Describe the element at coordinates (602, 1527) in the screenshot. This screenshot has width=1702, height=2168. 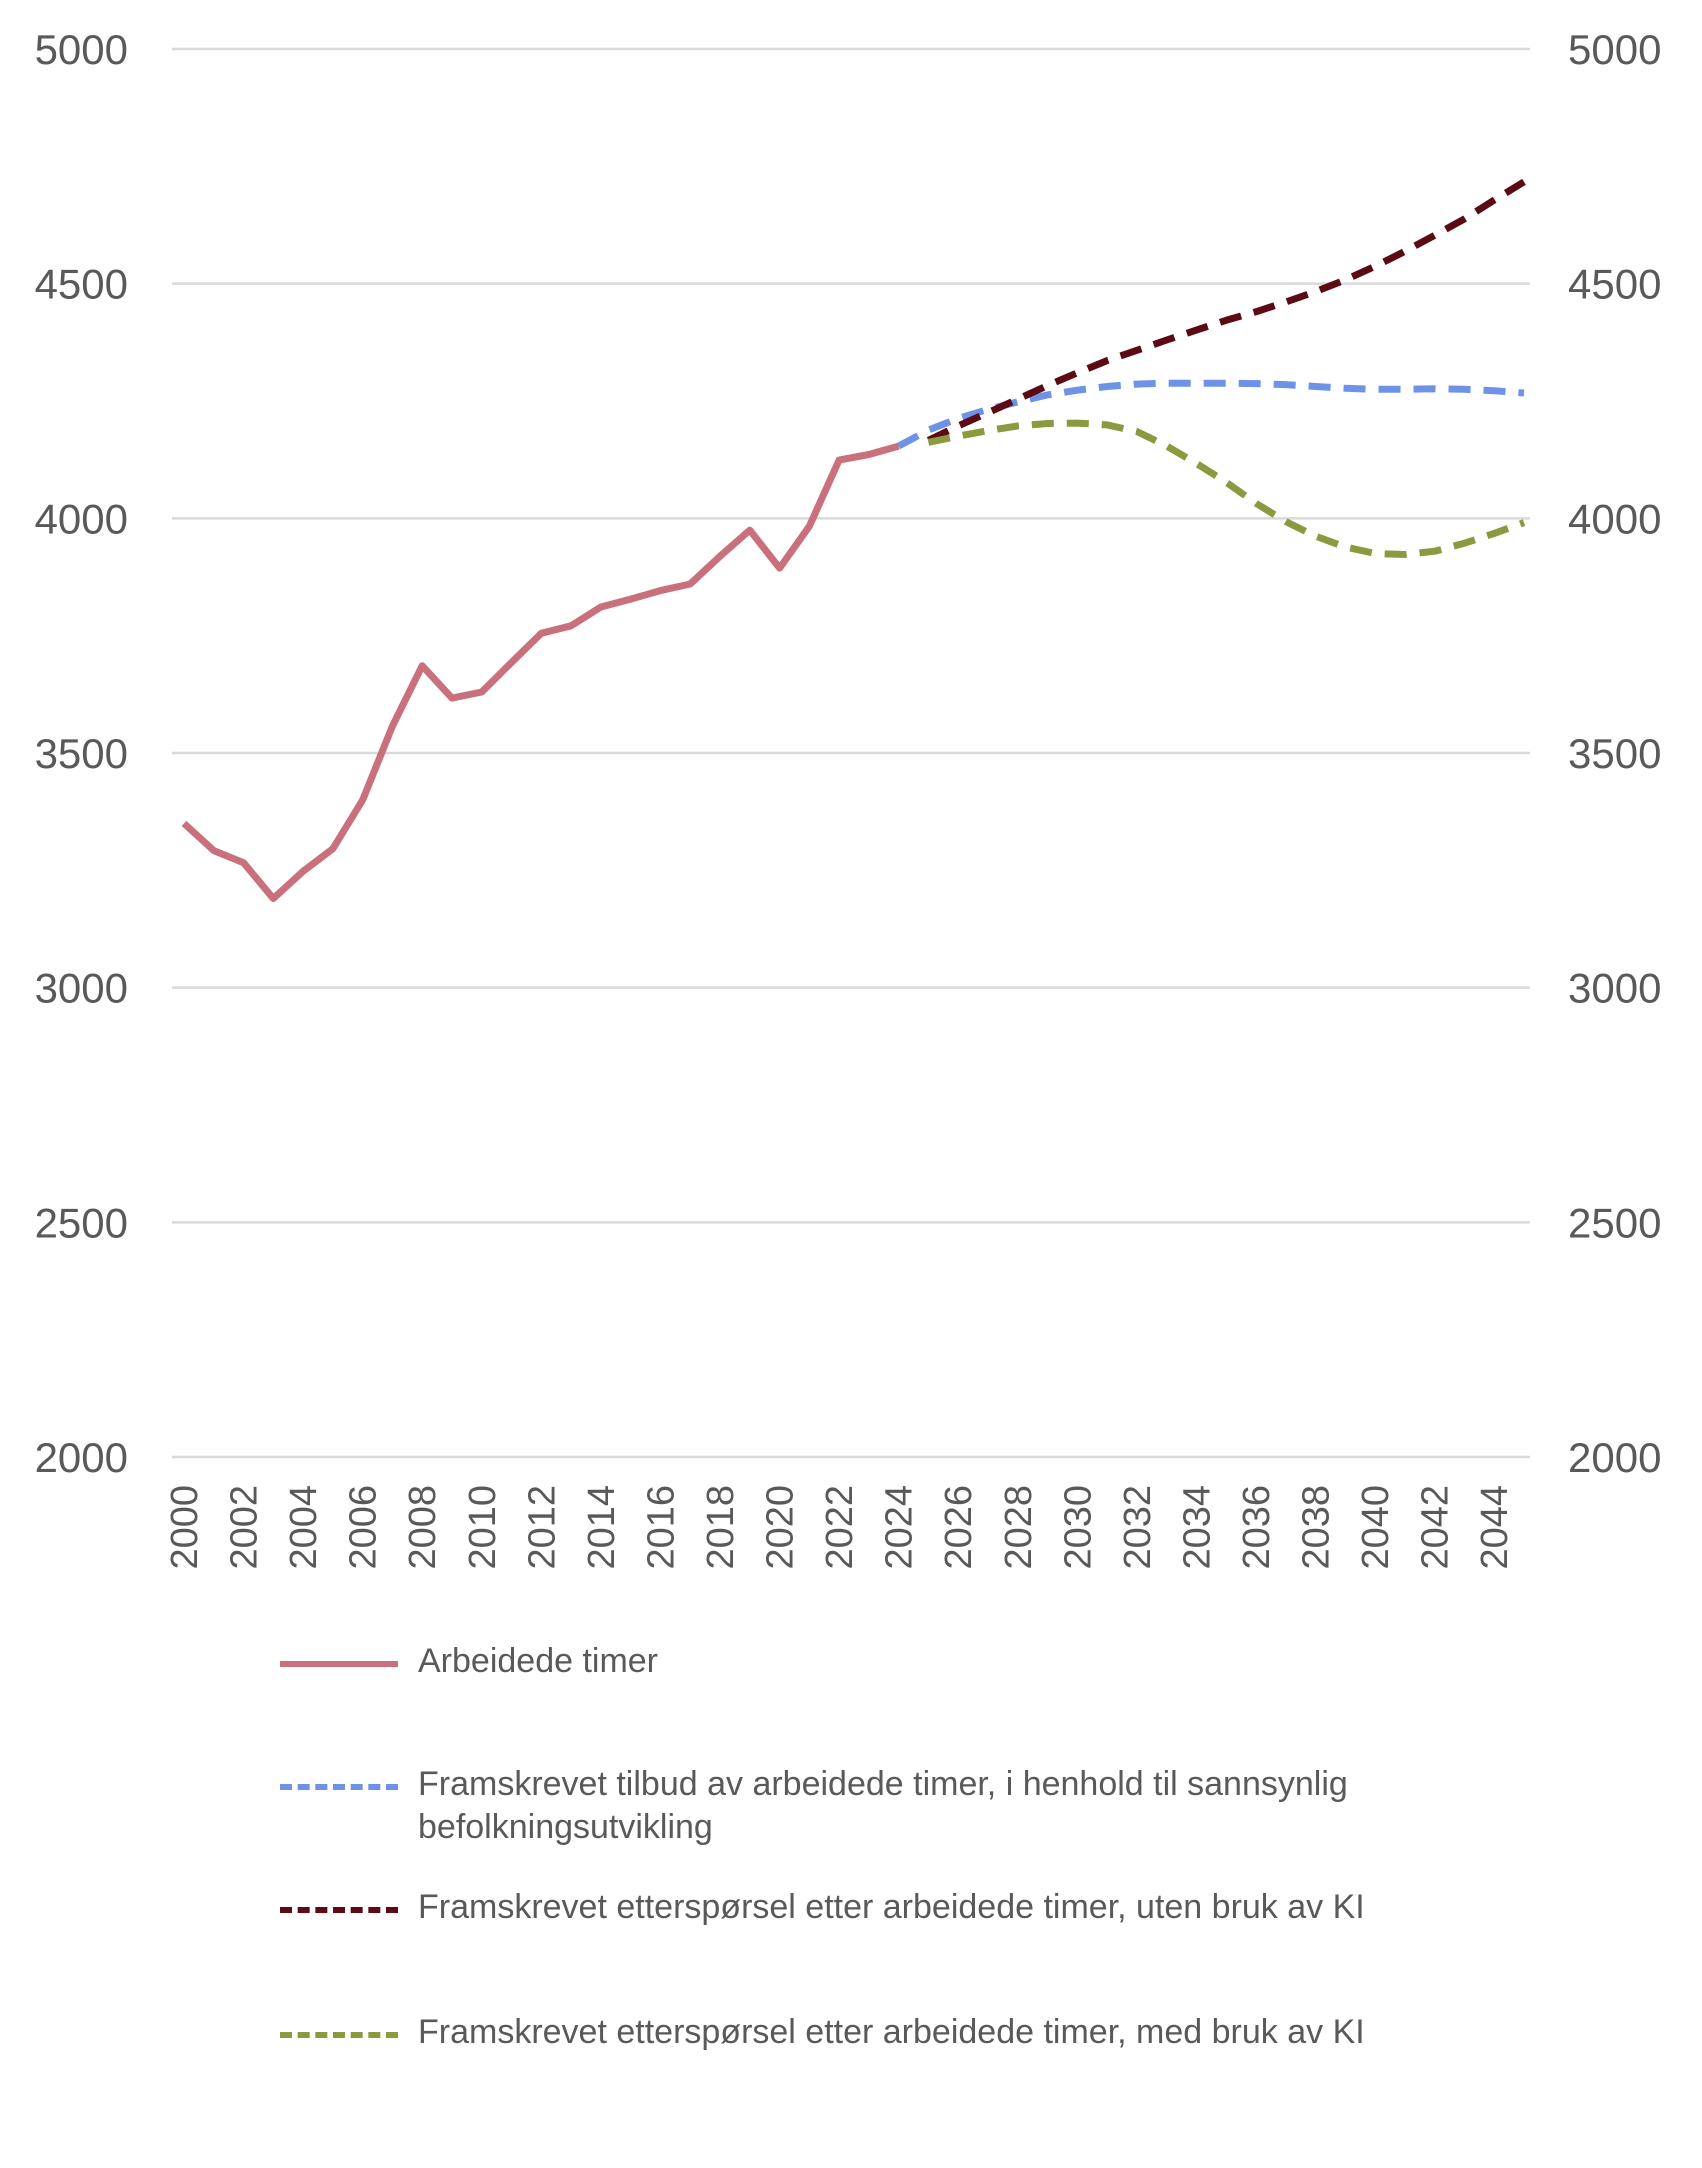
I see `x-tick-2014: 2014` at that location.